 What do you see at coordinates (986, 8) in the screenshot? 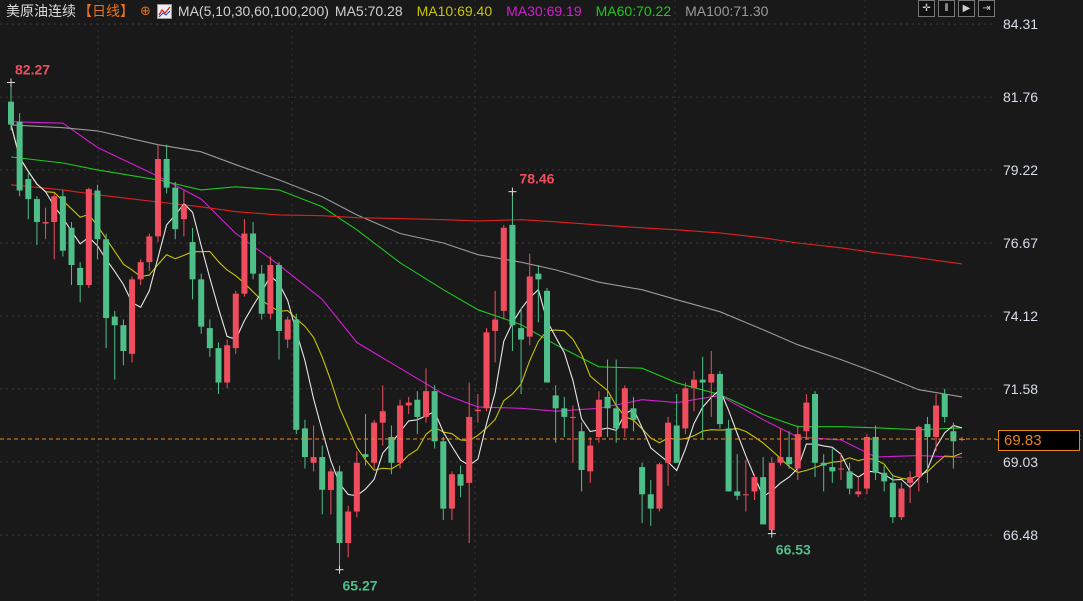
I see `exit-icon: ⇥` at bounding box center [986, 8].